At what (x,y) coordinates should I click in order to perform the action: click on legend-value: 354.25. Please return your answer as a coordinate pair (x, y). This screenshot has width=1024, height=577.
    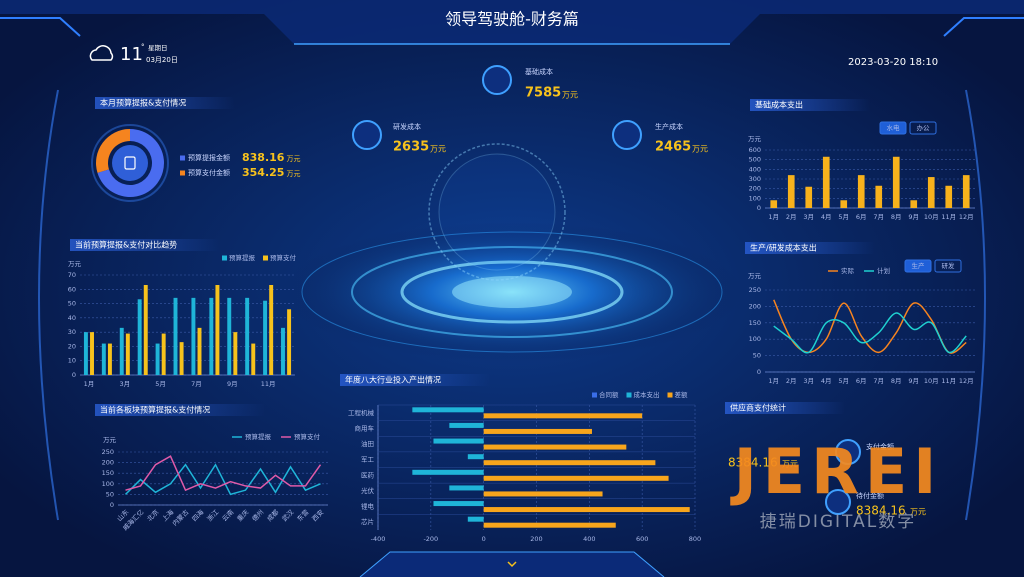
    Looking at the image, I should click on (263, 172).